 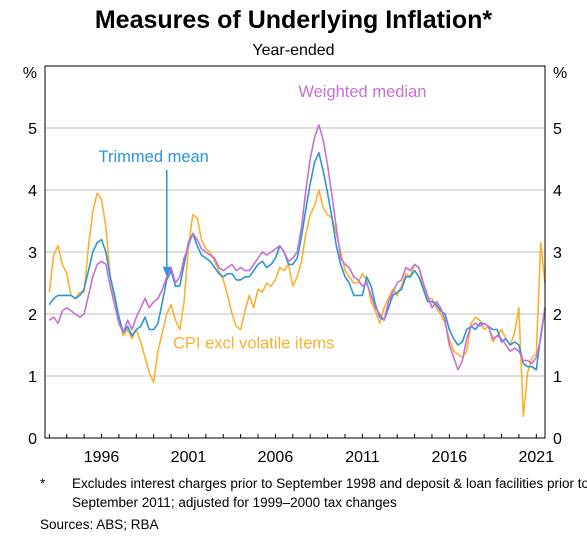 What do you see at coordinates (30, 73) in the screenshot?
I see `y-unit-left: %` at bounding box center [30, 73].